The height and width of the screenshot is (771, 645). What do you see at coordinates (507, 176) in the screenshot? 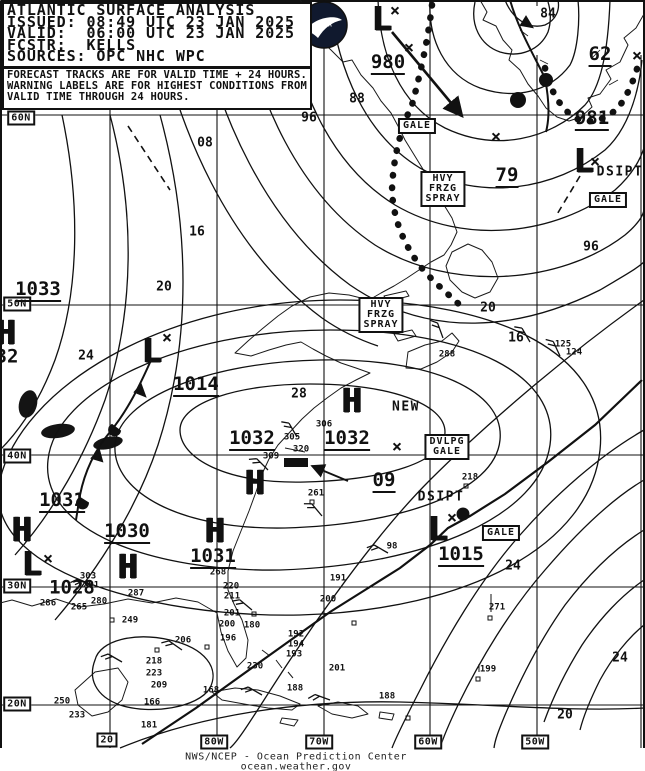
I see `pressure-label: 79` at bounding box center [507, 176].